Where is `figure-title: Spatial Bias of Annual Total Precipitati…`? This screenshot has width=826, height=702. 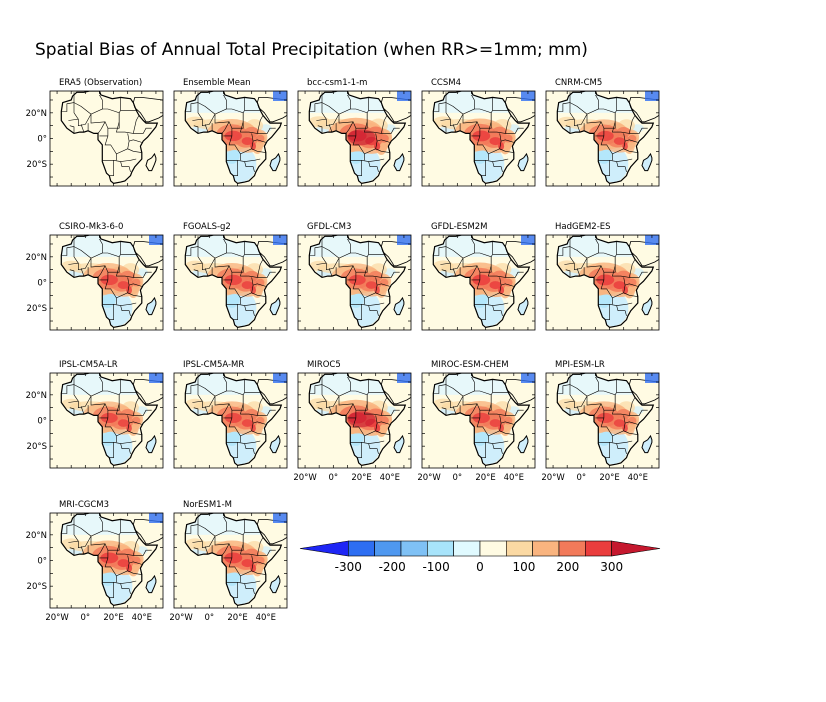
figure-title: Spatial Bias of Annual Total Precipitati… is located at coordinates (311, 50).